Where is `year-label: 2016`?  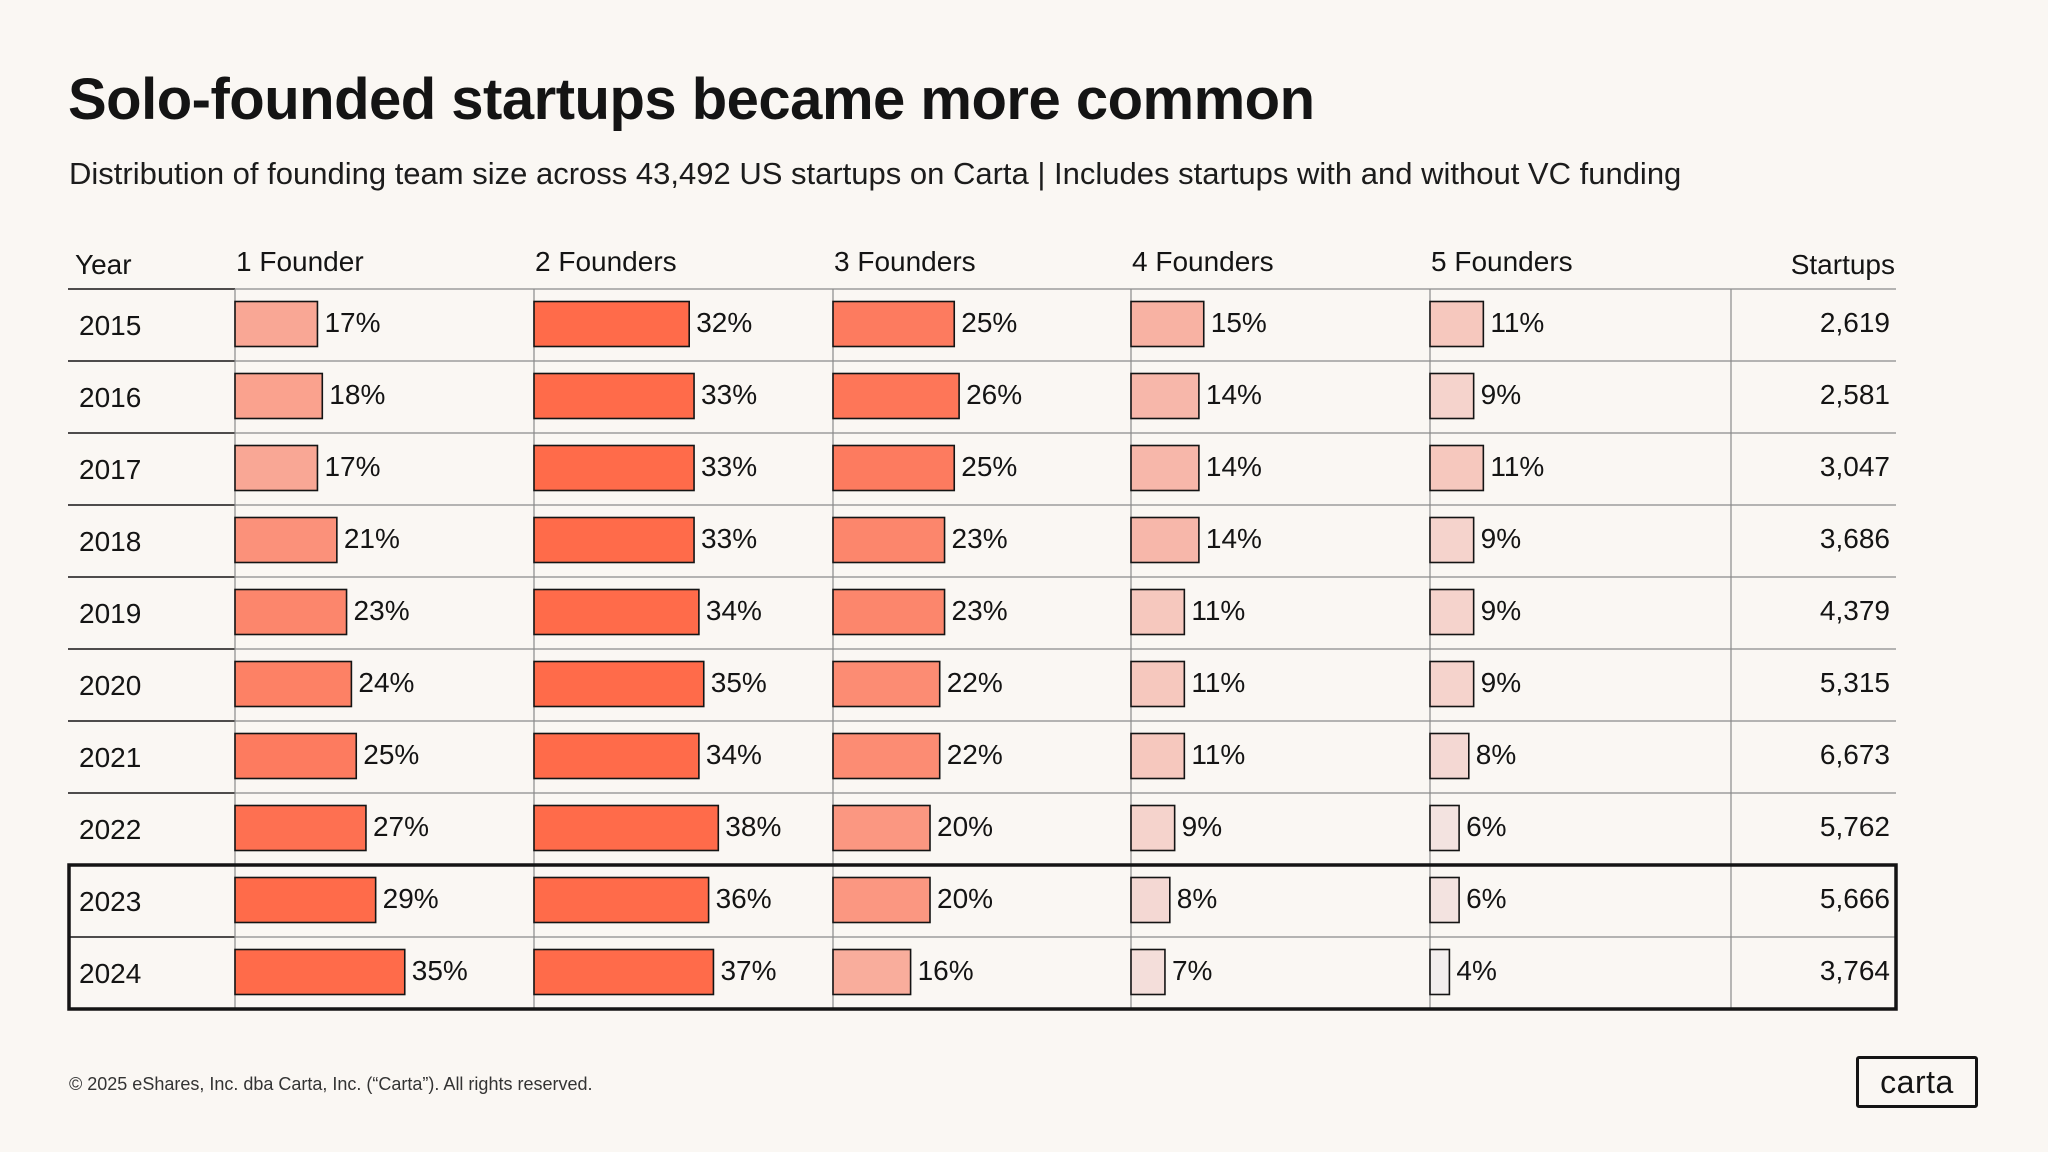 year-label: 2016 is located at coordinates (110, 397).